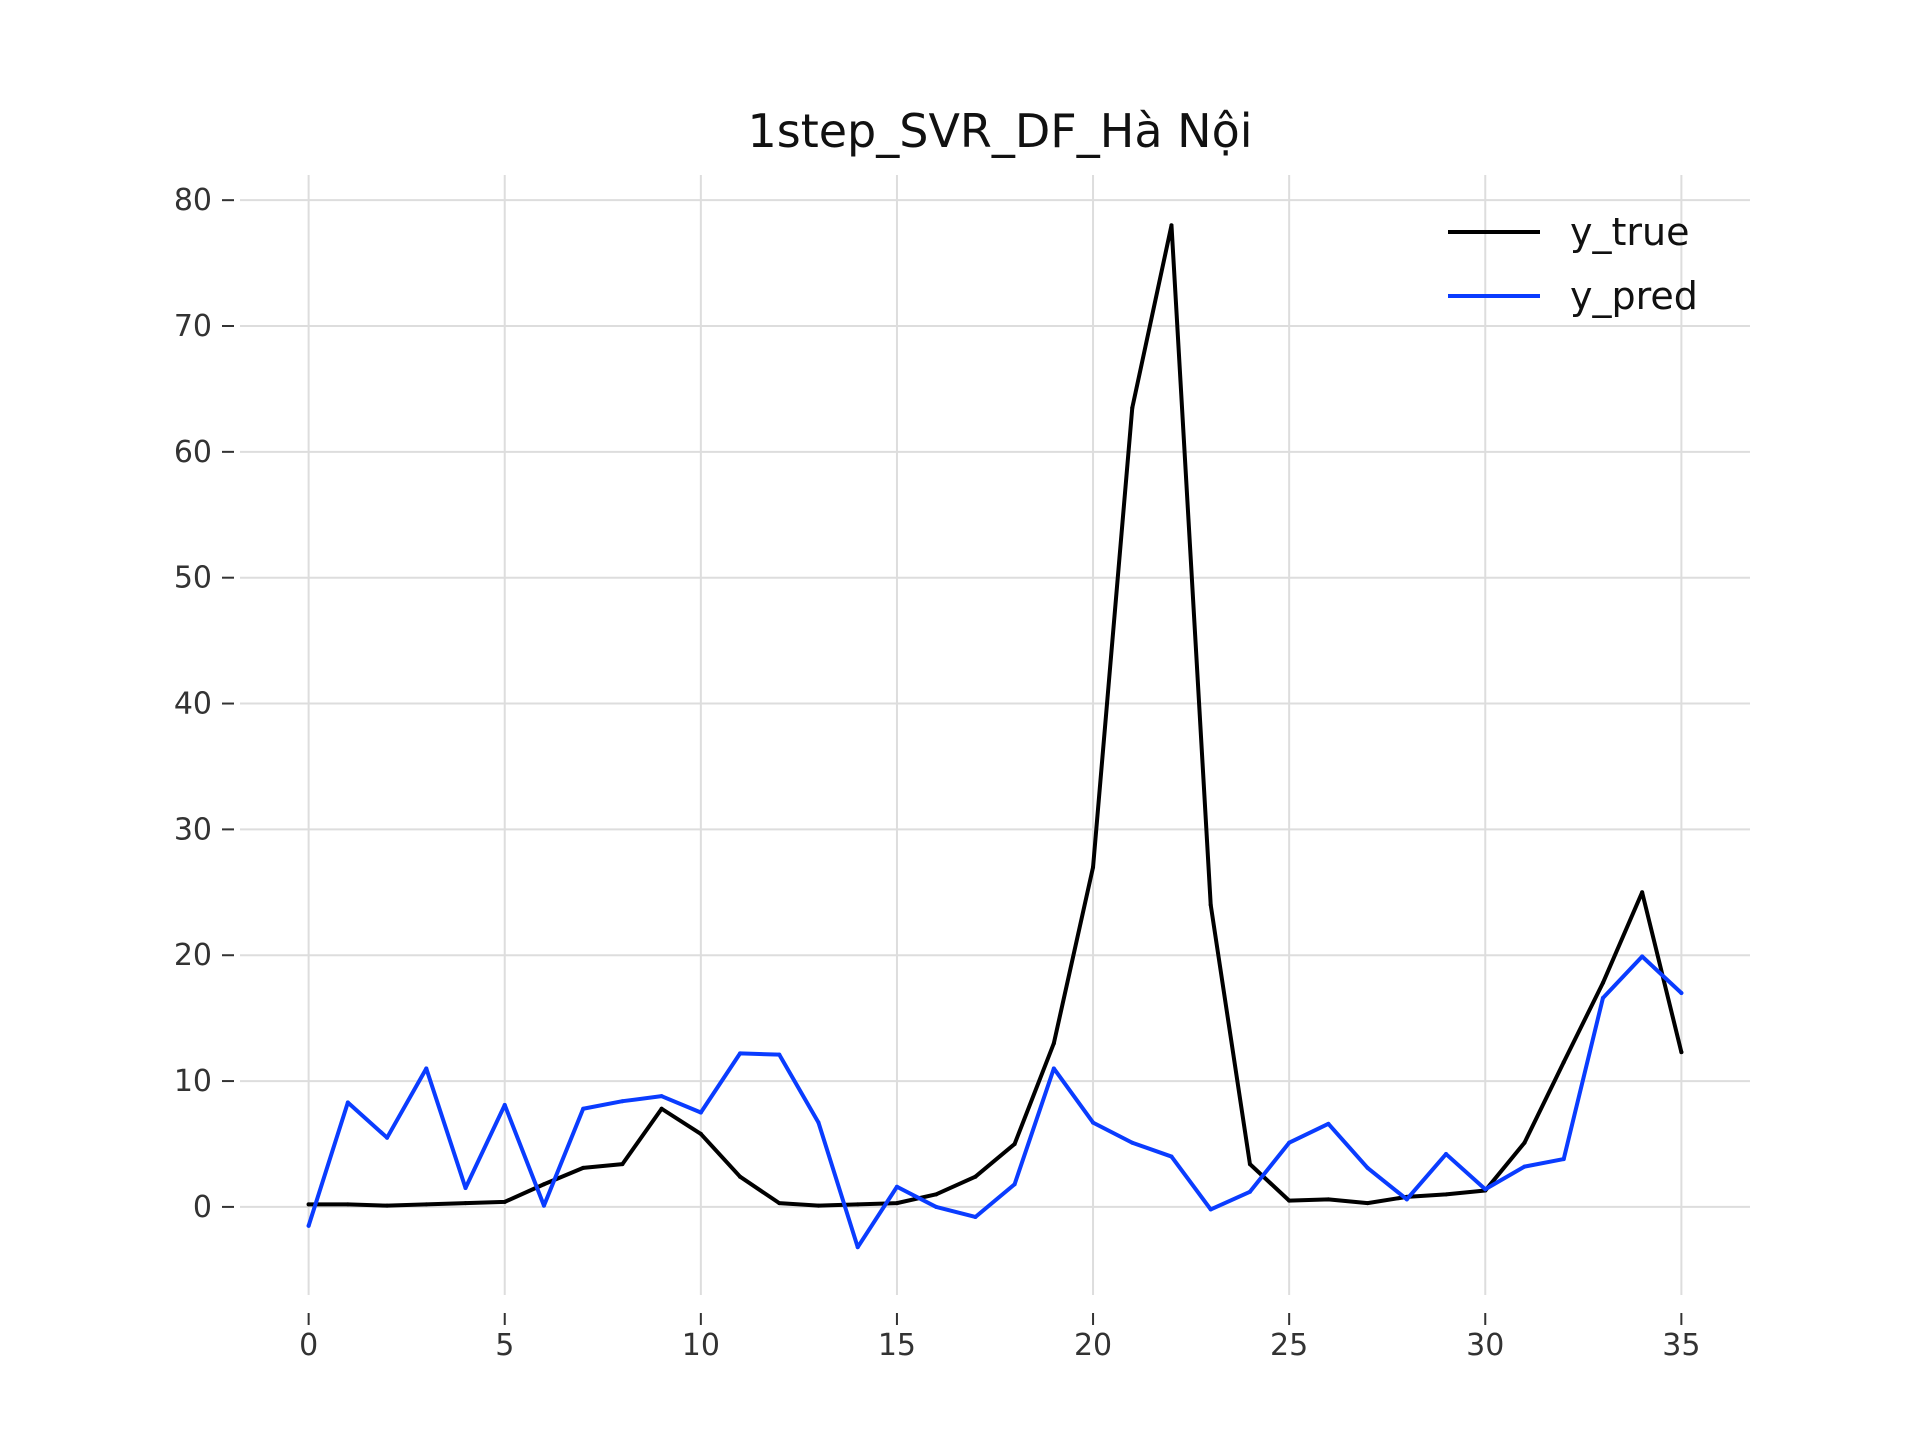 The width and height of the screenshot is (1920, 1445). What do you see at coordinates (701, 1345) in the screenshot?
I see `x-tick-label: 10` at bounding box center [701, 1345].